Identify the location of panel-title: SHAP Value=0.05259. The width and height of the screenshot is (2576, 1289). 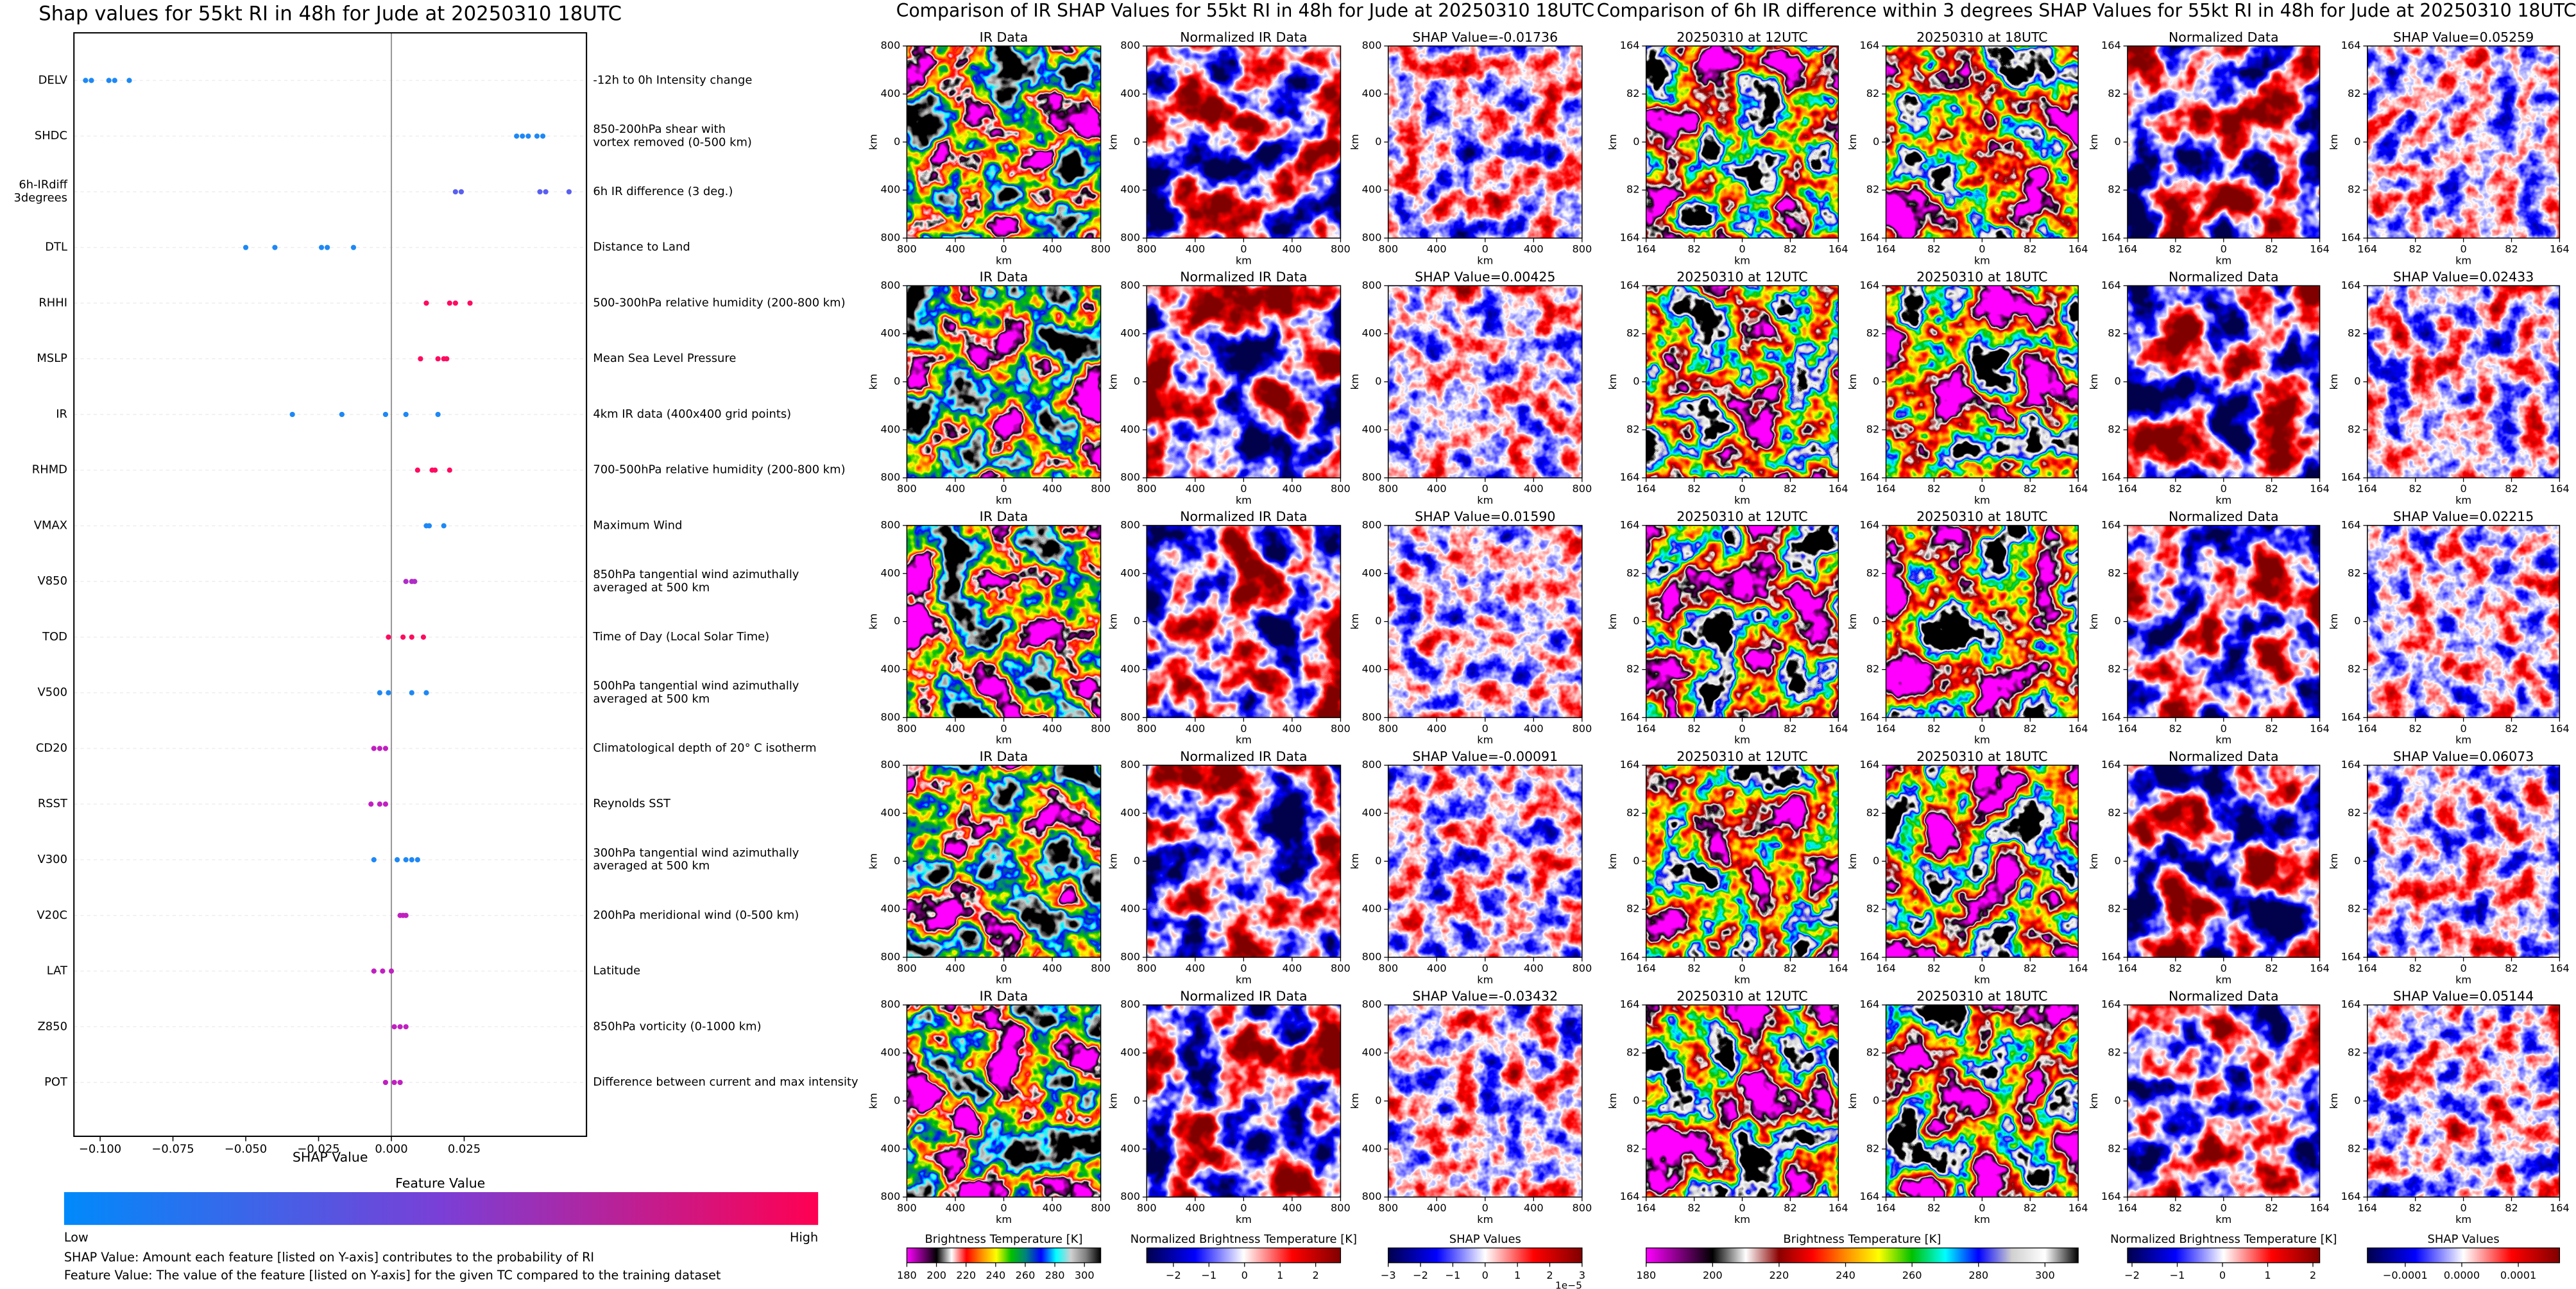
(2463, 37).